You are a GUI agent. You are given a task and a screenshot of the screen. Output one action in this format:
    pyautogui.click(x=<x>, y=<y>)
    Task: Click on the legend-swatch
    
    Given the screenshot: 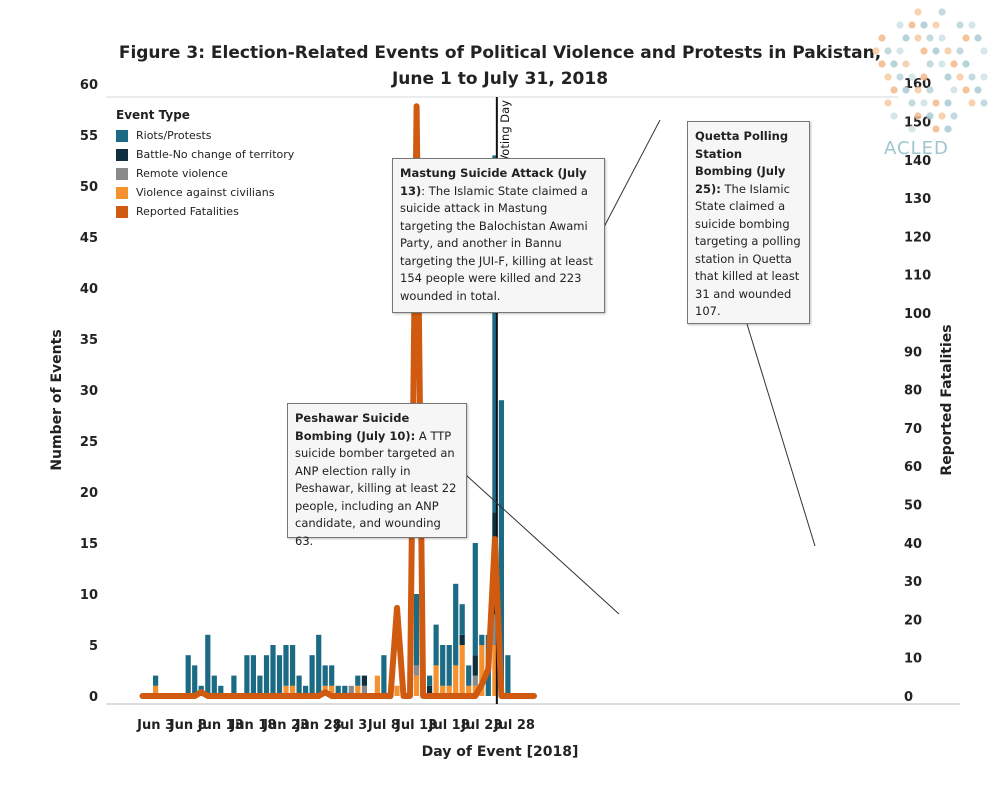 What is the action you would take?
    pyautogui.click(x=122, y=154)
    